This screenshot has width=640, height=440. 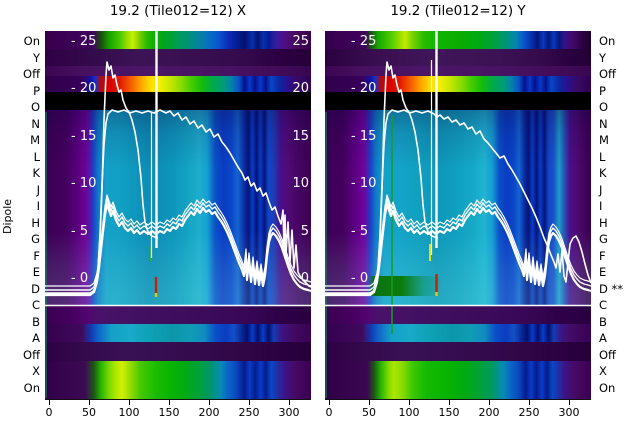 What do you see at coordinates (38, 189) in the screenshot?
I see `row-label-left-j: J` at bounding box center [38, 189].